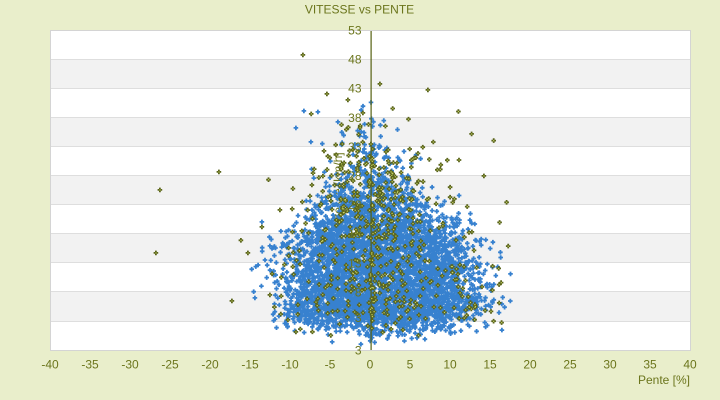 The width and height of the screenshot is (720, 400). Describe the element at coordinates (355, 147) in the screenshot. I see `svg-text: 33` at that location.